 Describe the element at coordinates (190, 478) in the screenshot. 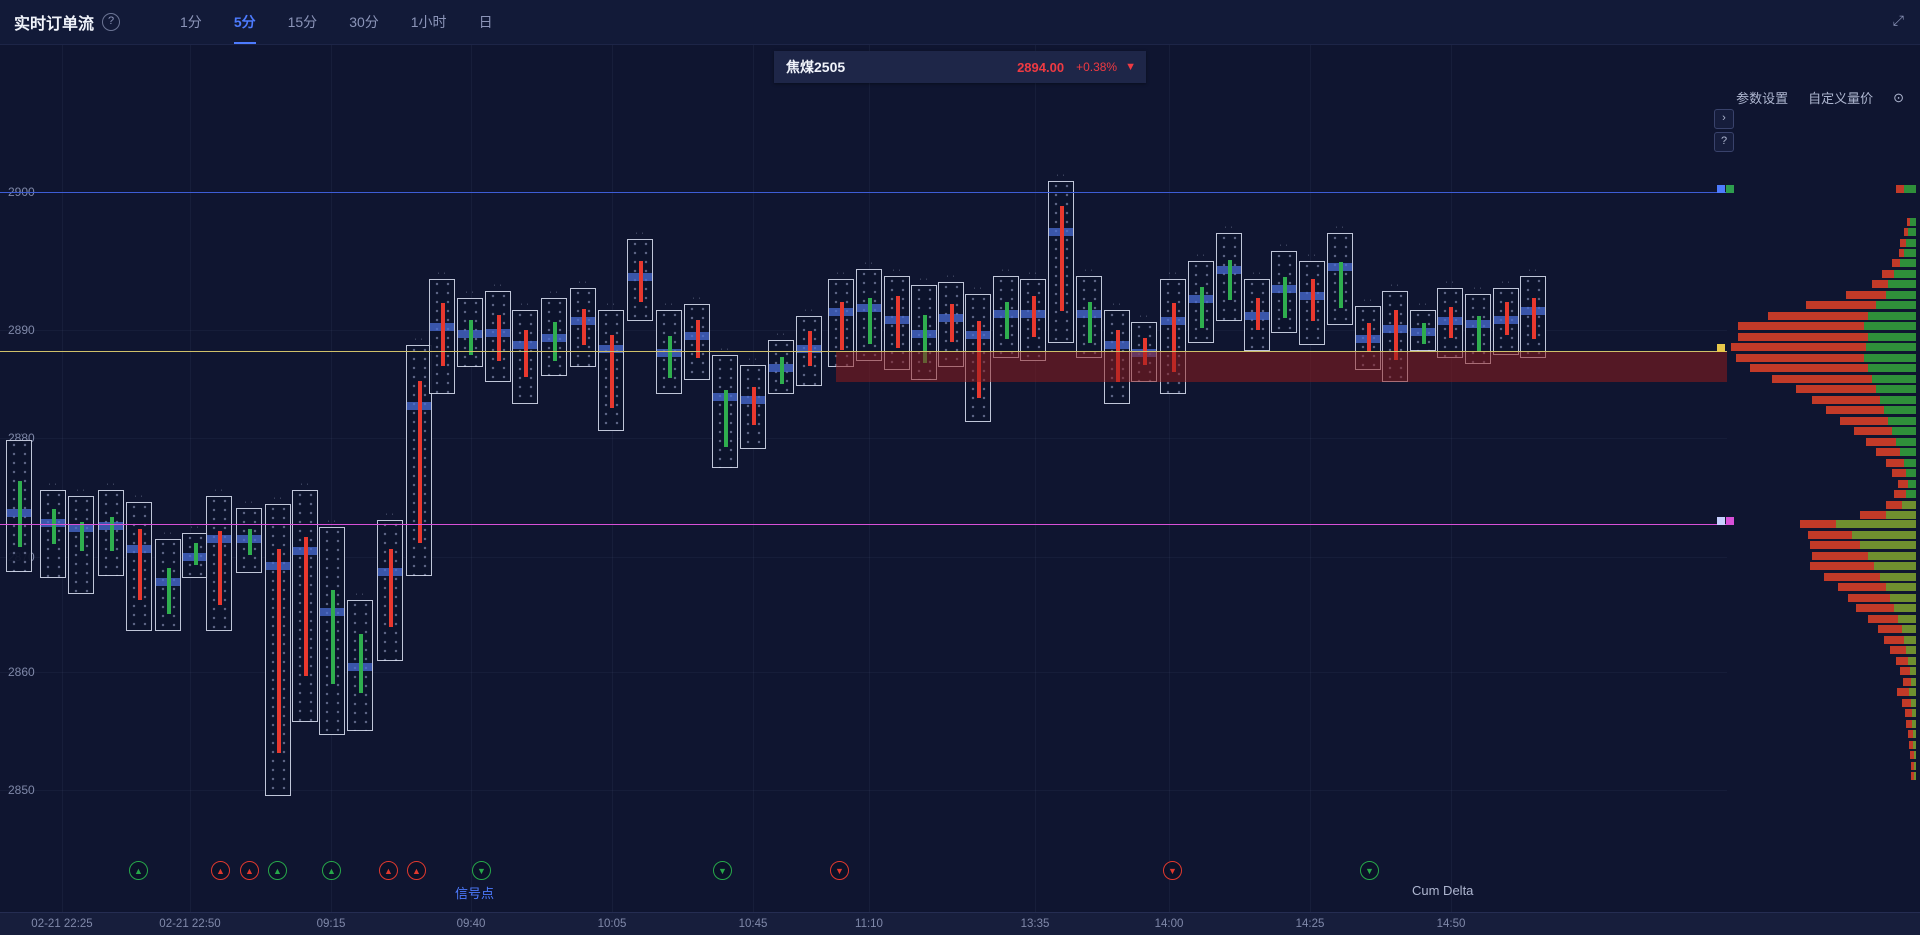

I see `vertical-gridline` at that location.